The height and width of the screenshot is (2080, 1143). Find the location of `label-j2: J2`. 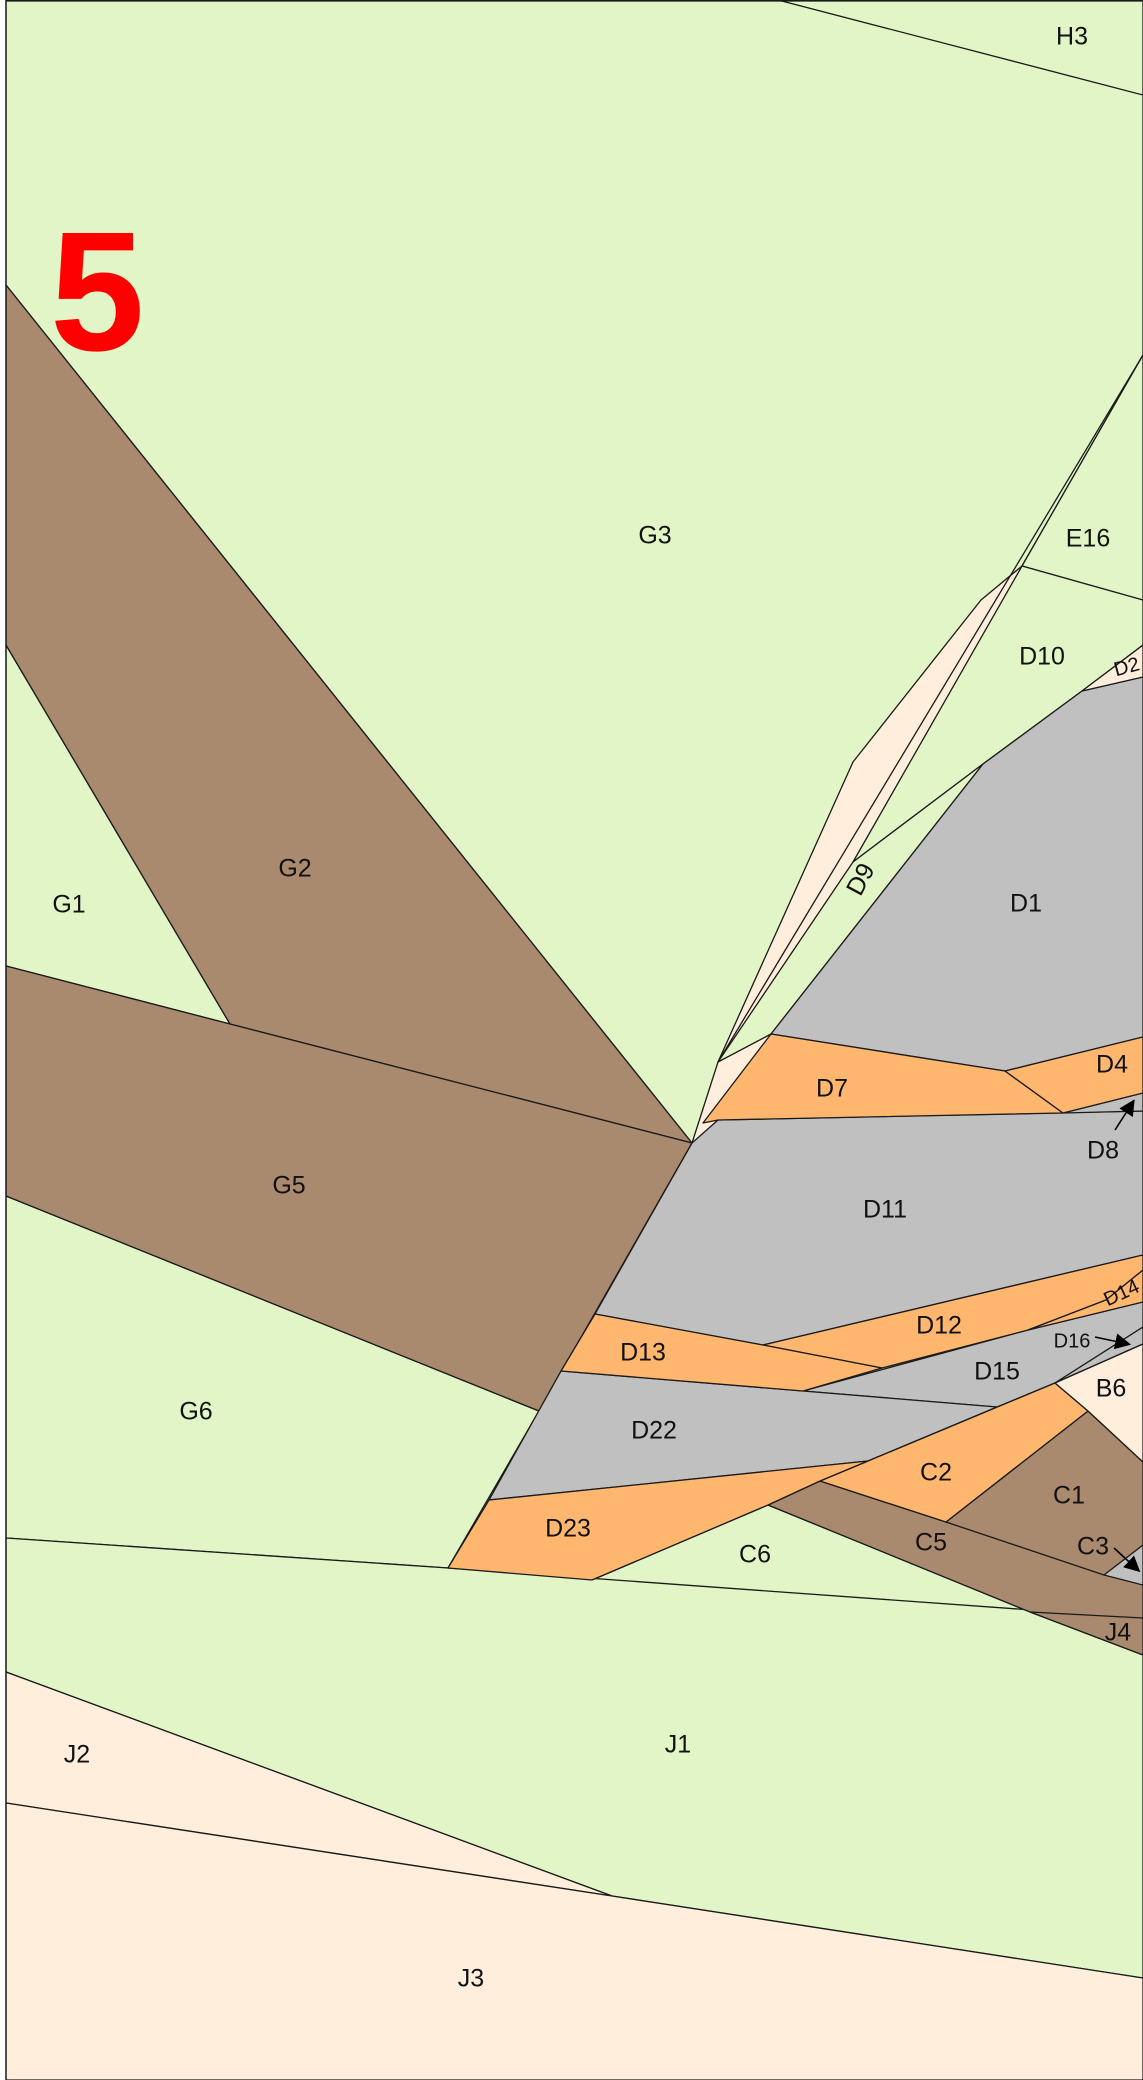

label-j2: J2 is located at coordinates (77, 1755).